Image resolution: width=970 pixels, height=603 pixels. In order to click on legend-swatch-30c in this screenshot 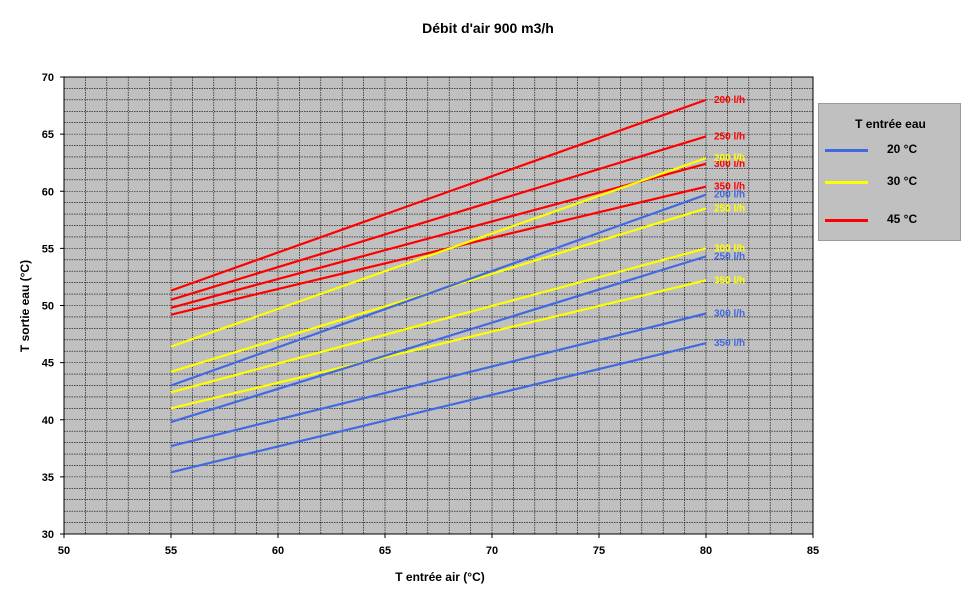, I will do `click(846, 182)`.